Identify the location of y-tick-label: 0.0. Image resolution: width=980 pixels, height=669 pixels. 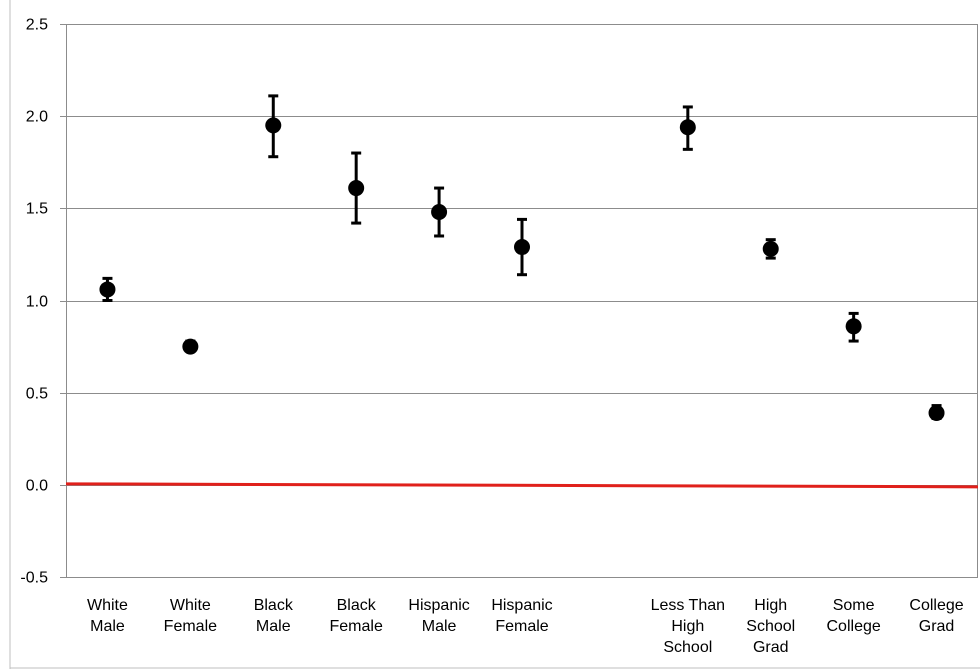
(37, 486).